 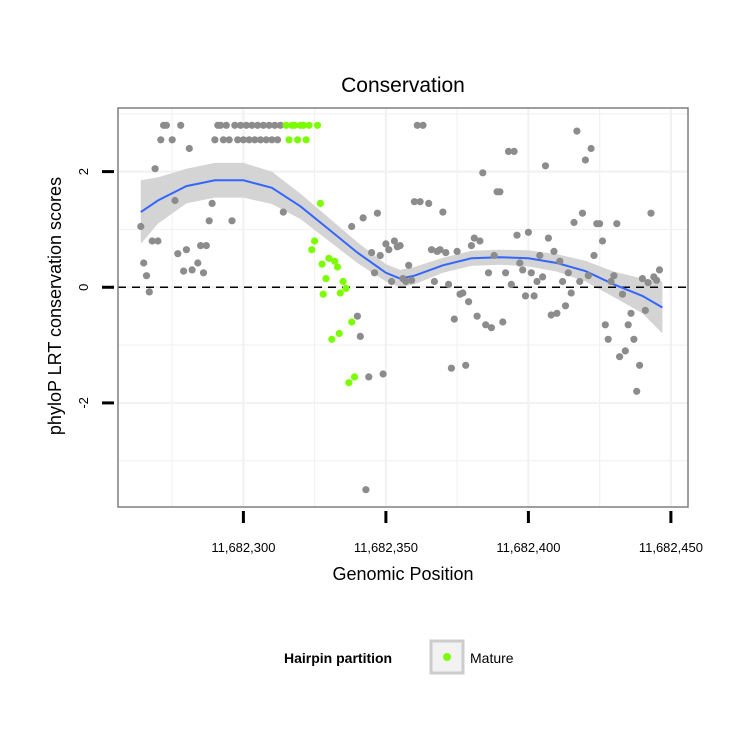 What do you see at coordinates (528, 547) in the screenshot?
I see `x-tick-label-2: 11,682,400` at bounding box center [528, 547].